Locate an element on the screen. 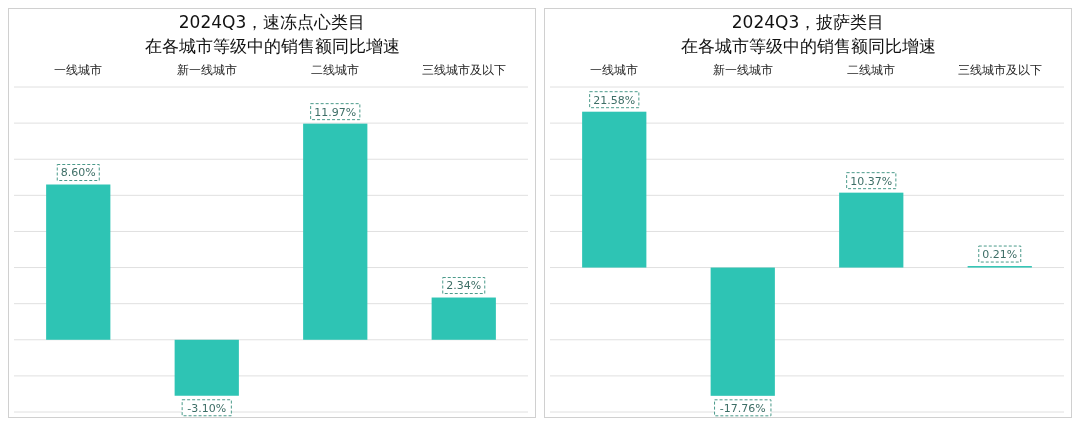 The height and width of the screenshot is (426, 1080). data-label: -17.76% is located at coordinates (742, 408).